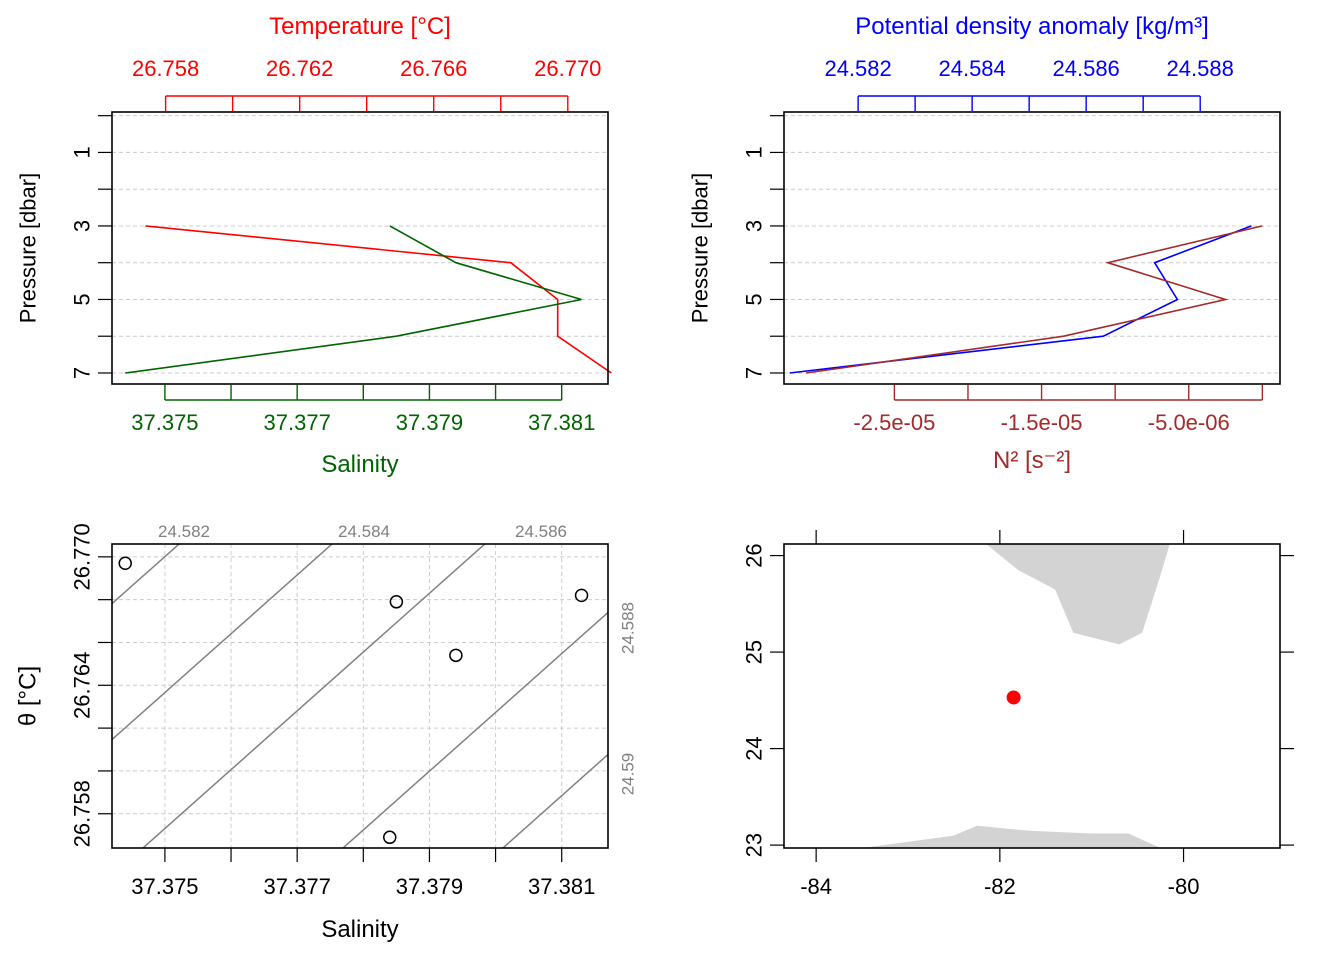 This screenshot has height=960, width=1344. Describe the element at coordinates (82, 299) in the screenshot. I see `ts-profile-y-tick-label: 5` at that location.